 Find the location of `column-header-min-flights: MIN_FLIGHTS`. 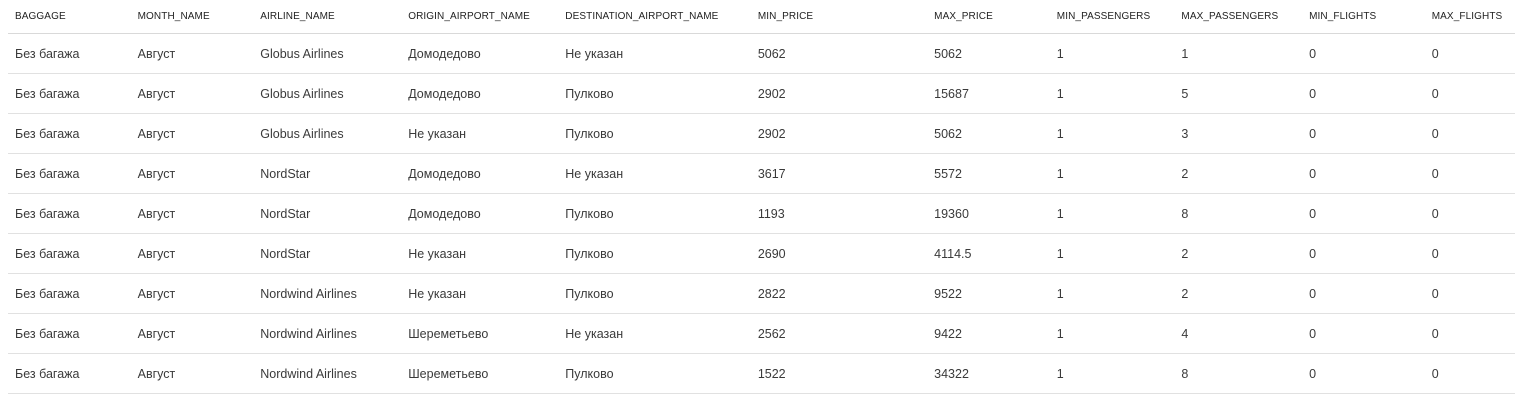

column-header-min-flights: MIN_FLIGHTS is located at coordinates (1363, 17).